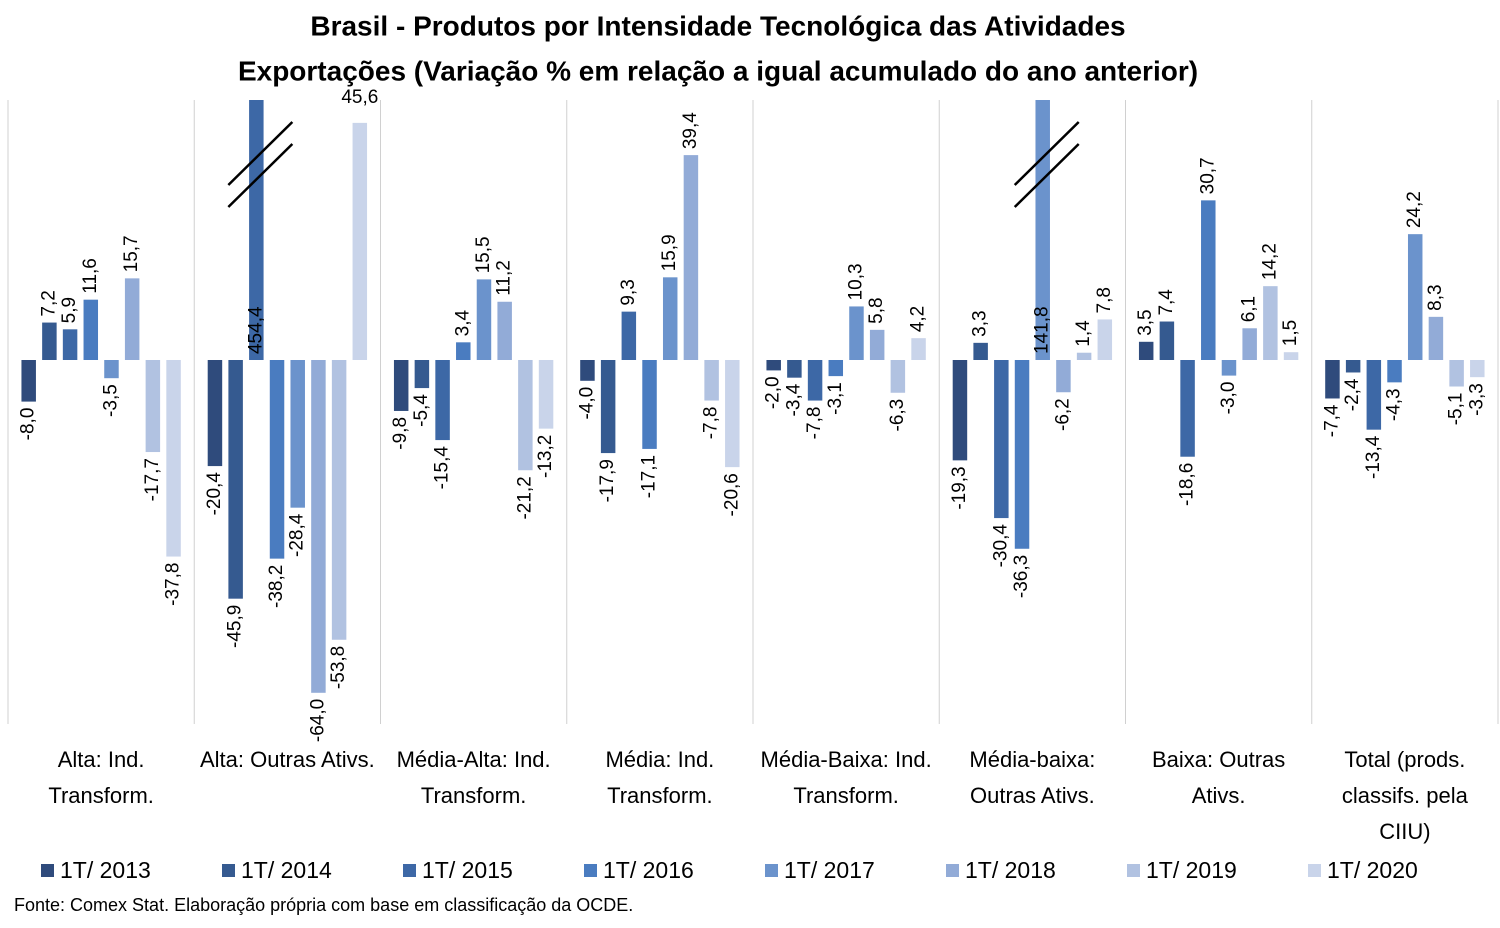 This screenshot has width=1500, height=928. Describe the element at coordinates (90, 276) in the screenshot. I see `value-label: 11,6` at that location.